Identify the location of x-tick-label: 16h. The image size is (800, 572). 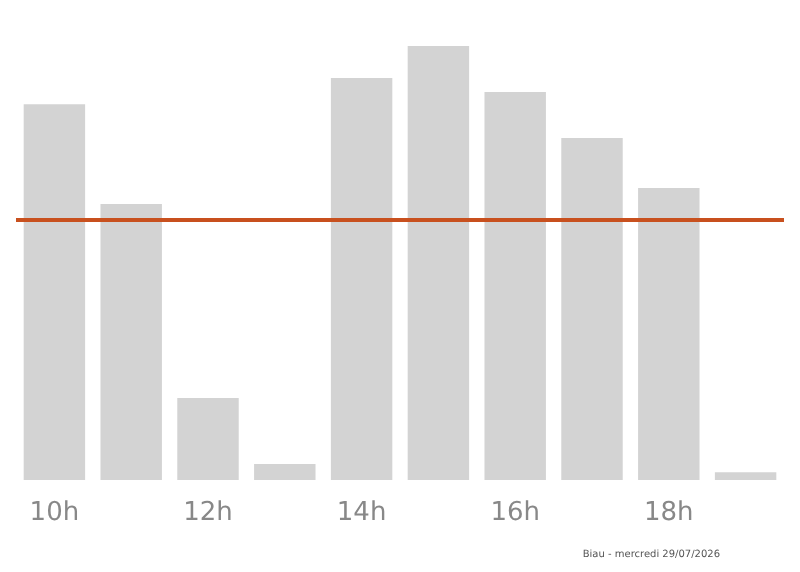
(515, 513).